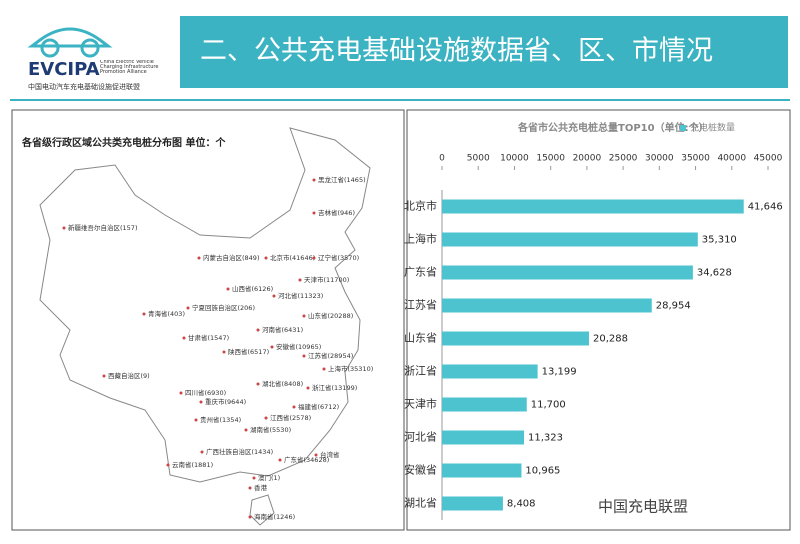  Describe the element at coordinates (326, 279) in the screenshot. I see `map-label: 天津市(11700)` at that location.